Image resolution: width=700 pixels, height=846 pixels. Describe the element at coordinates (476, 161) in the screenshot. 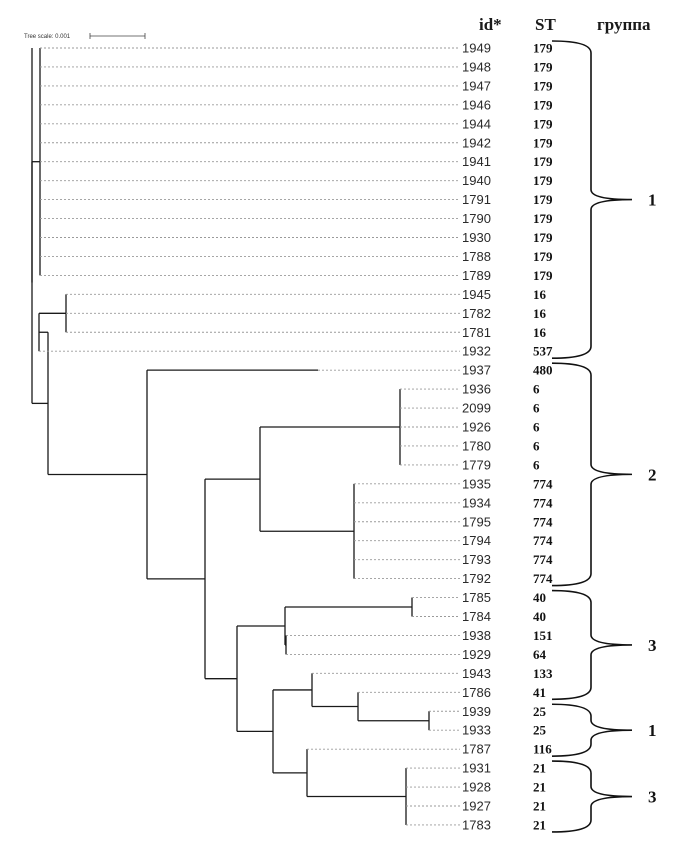

I see `leaf-id-label: 1941` at that location.